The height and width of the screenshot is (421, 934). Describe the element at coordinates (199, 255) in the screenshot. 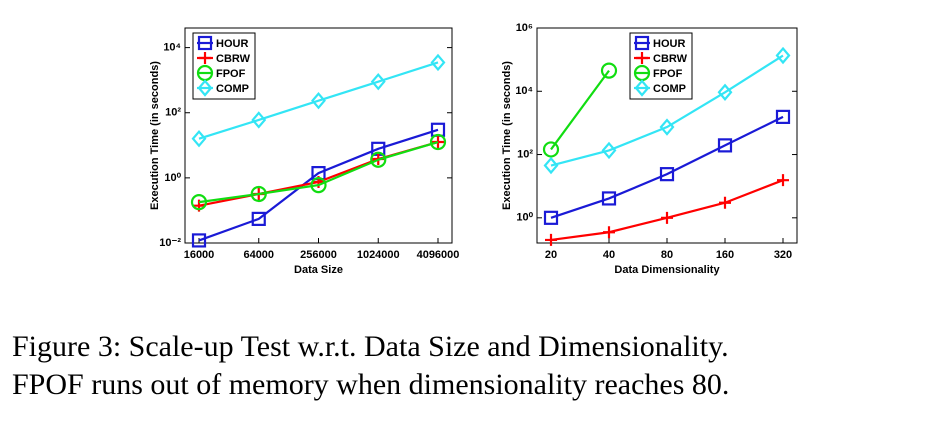

I see `x-tick-label: 16000` at that location.